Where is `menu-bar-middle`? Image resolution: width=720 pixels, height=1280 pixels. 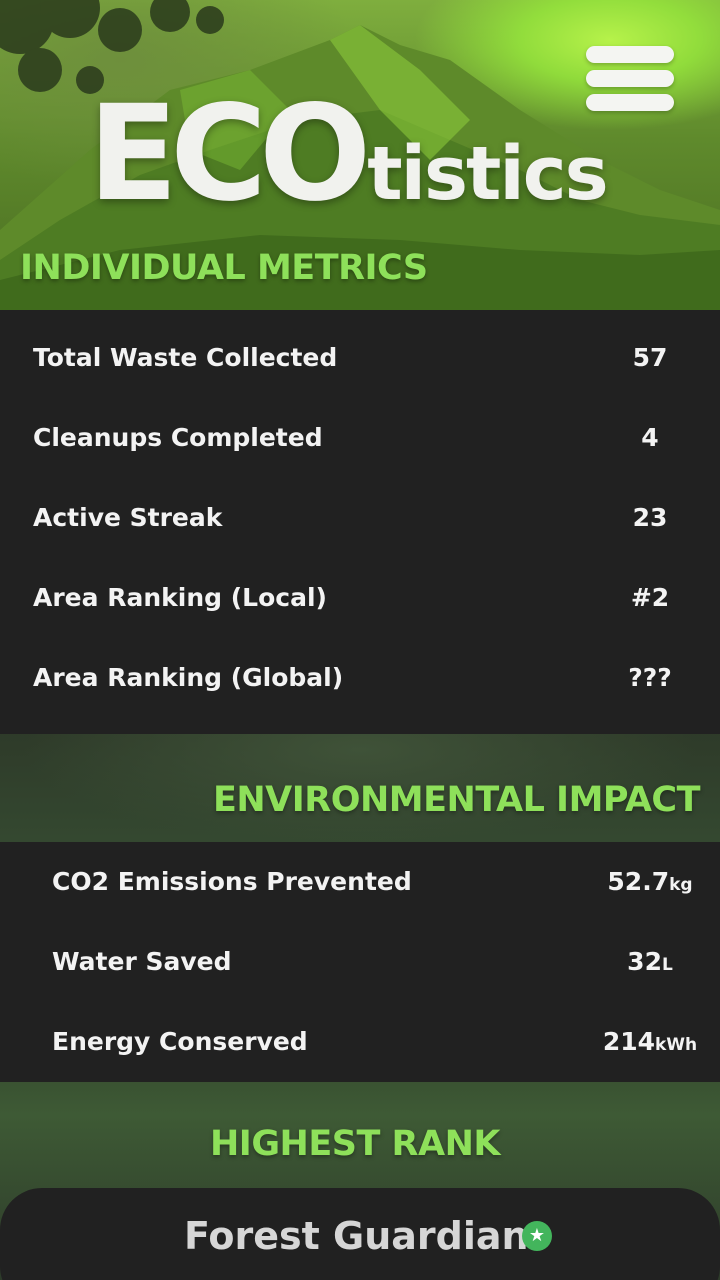 menu-bar-middle is located at coordinates (630, 78).